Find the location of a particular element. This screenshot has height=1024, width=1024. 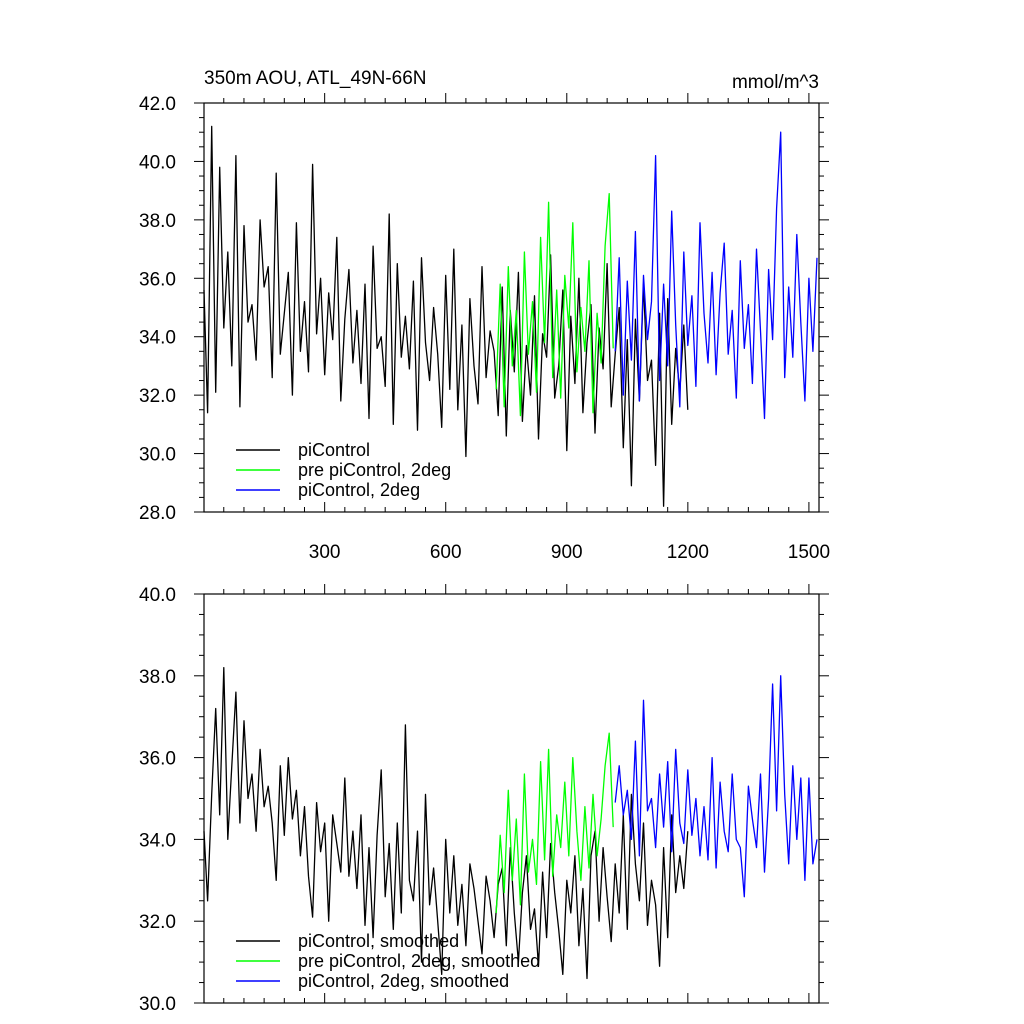

bottom-ytick-label: 36.0 is located at coordinates (157, 759).